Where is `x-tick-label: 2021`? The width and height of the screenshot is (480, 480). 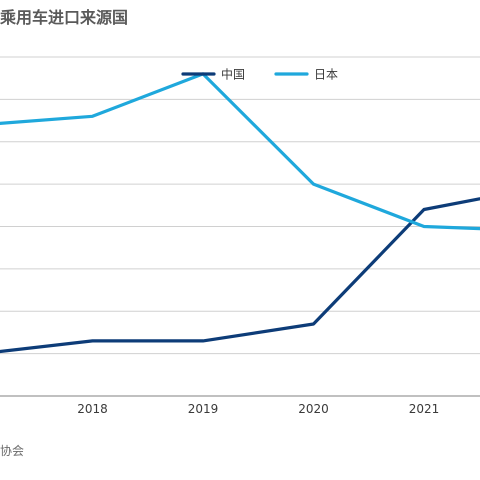
x-tick-label: 2021 is located at coordinates (424, 409).